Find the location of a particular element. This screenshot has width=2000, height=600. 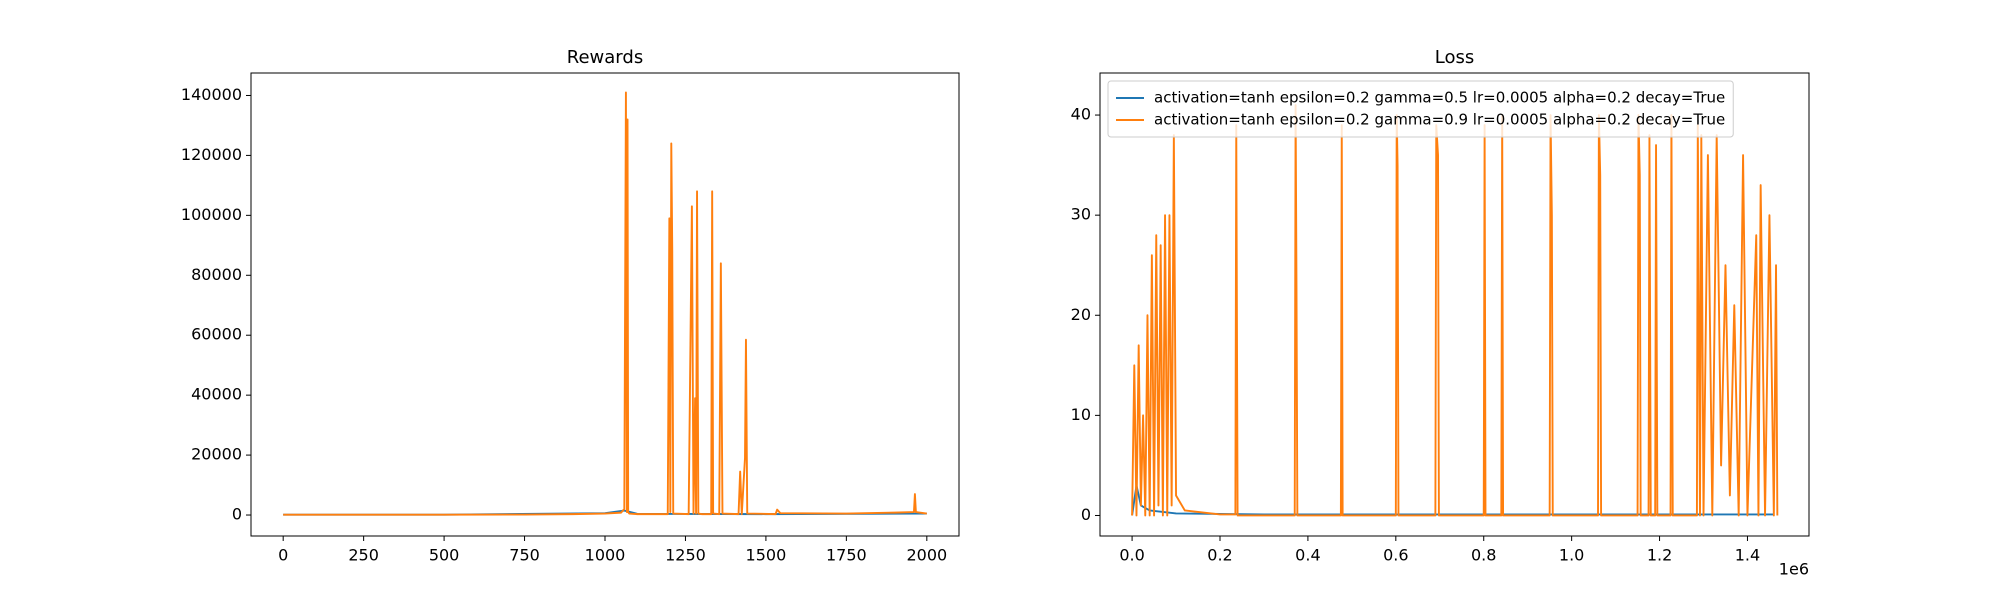

y-tick-label: 80000 is located at coordinates (216, 274).